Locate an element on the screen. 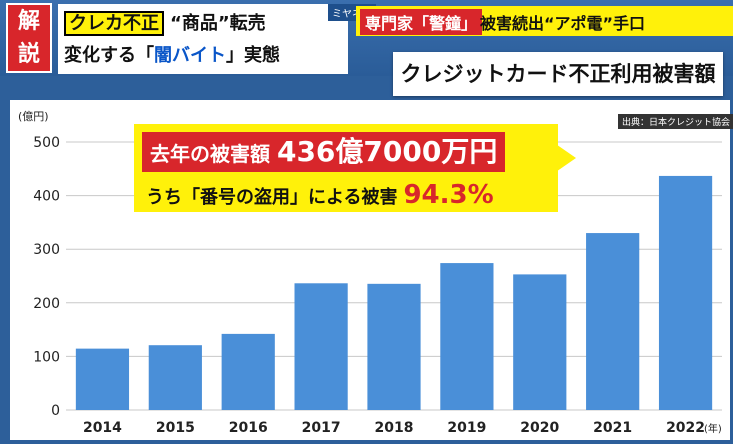 This screenshot has width=733, height=444. ticker-bar: 専門家「警鐘」 被害続出“アポ電”手口 is located at coordinates (544, 21).